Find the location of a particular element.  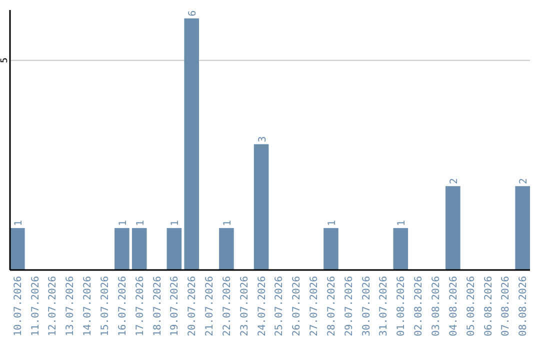

x-tick-label: 21.07.2026 is located at coordinates (210, 306).